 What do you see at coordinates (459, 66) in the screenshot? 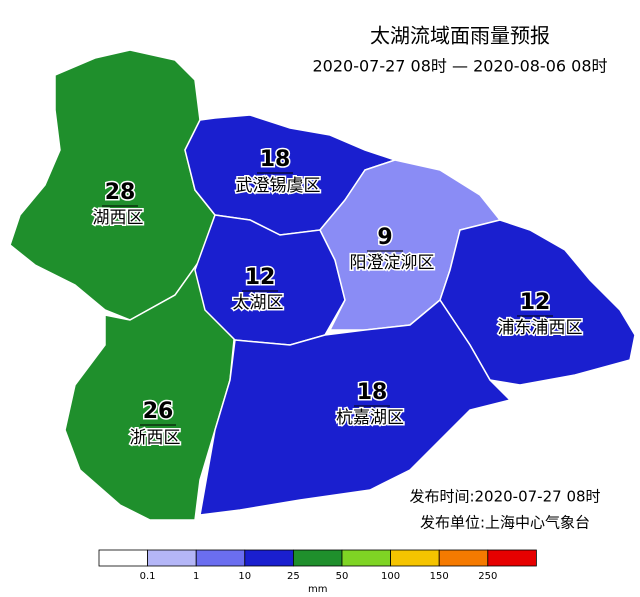
I see `period: 2020-07-27 08时 — 2020-08-06 08时` at bounding box center [459, 66].